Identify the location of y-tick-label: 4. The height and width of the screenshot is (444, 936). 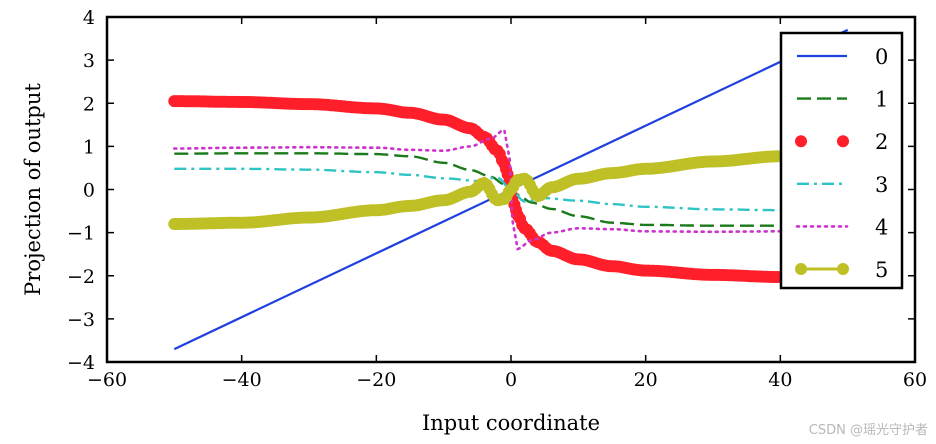
(89, 18).